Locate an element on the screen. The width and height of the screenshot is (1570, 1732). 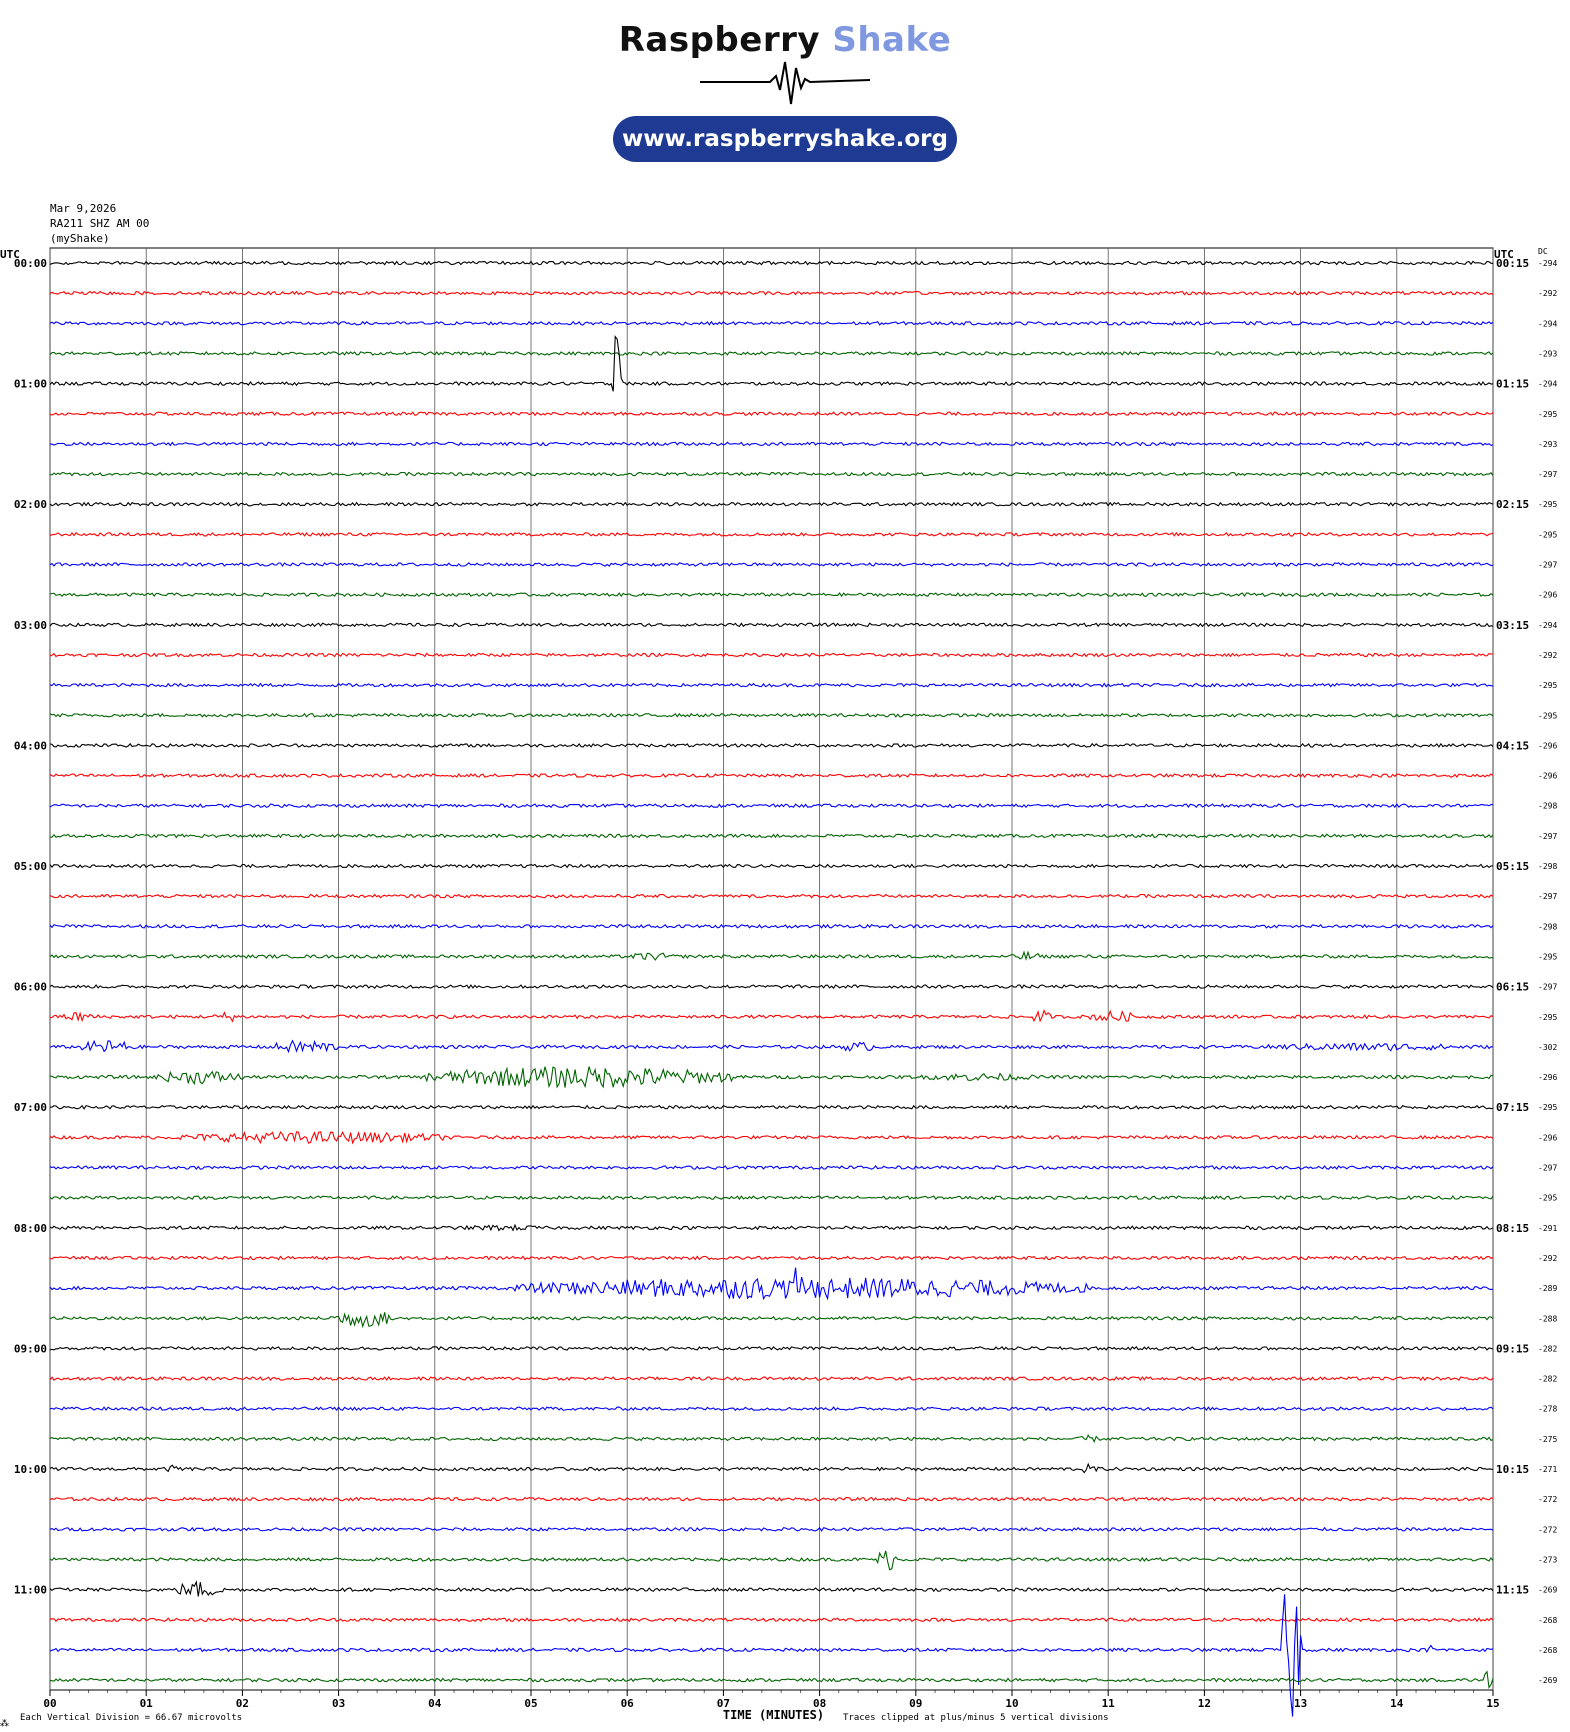
row-time-label-right: 10:15 is located at coordinates (1512, 1469).